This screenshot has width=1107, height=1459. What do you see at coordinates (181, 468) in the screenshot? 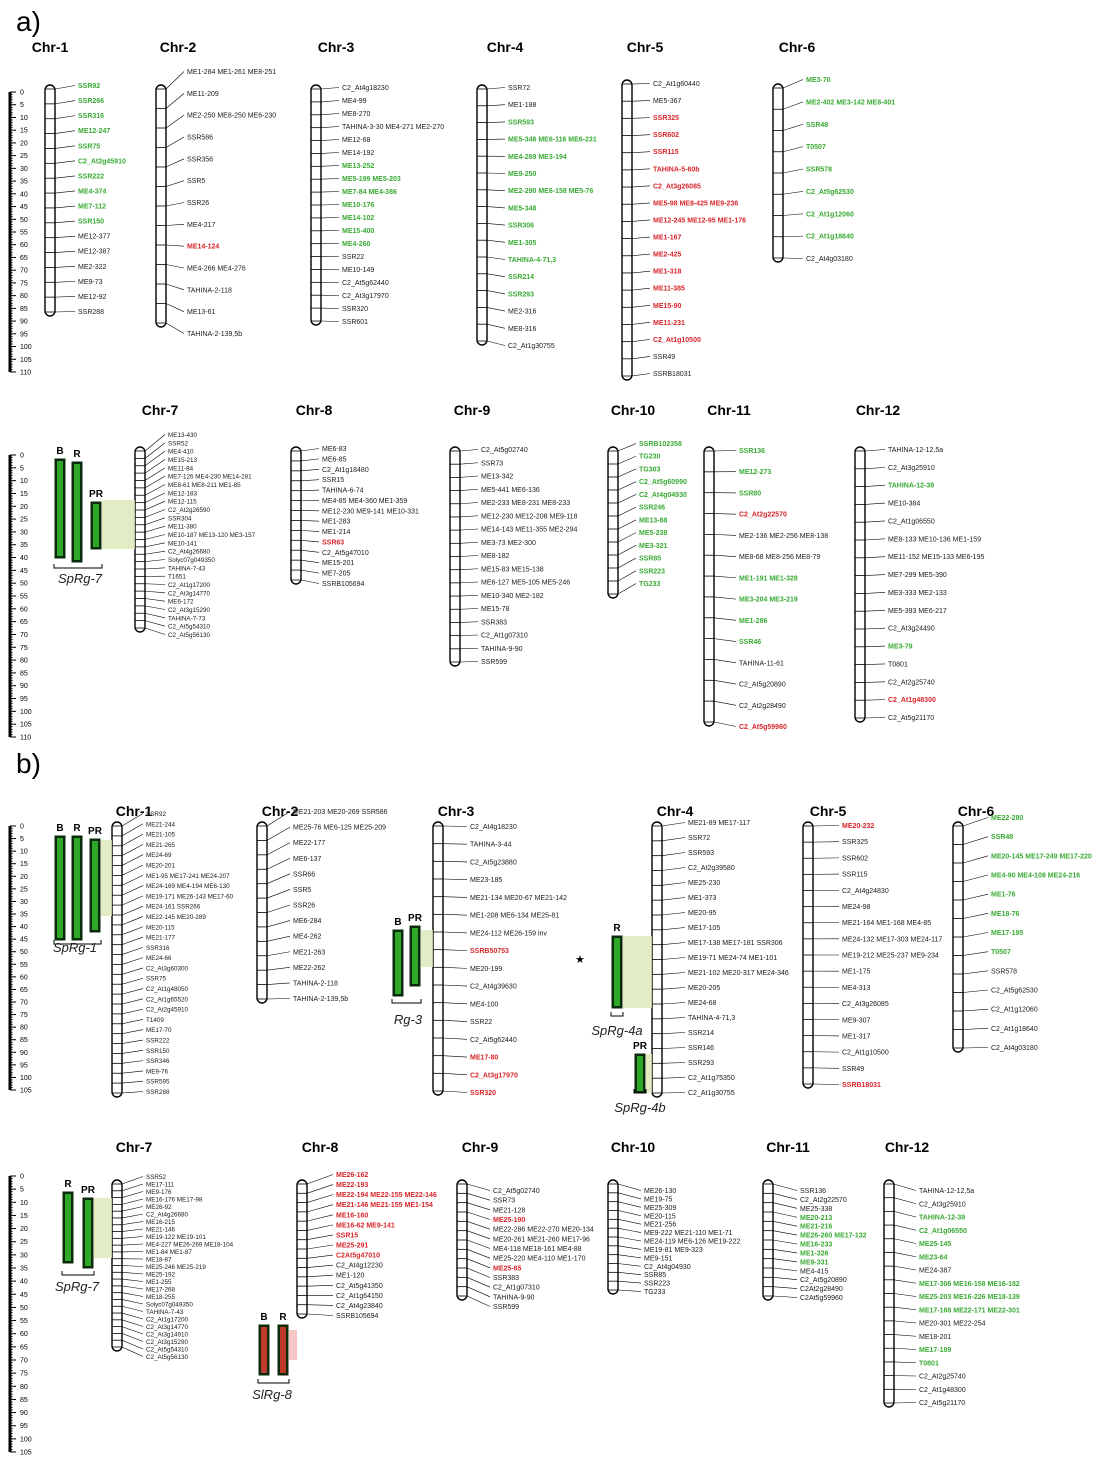
I see `marker-label: ME11-84` at bounding box center [181, 468].